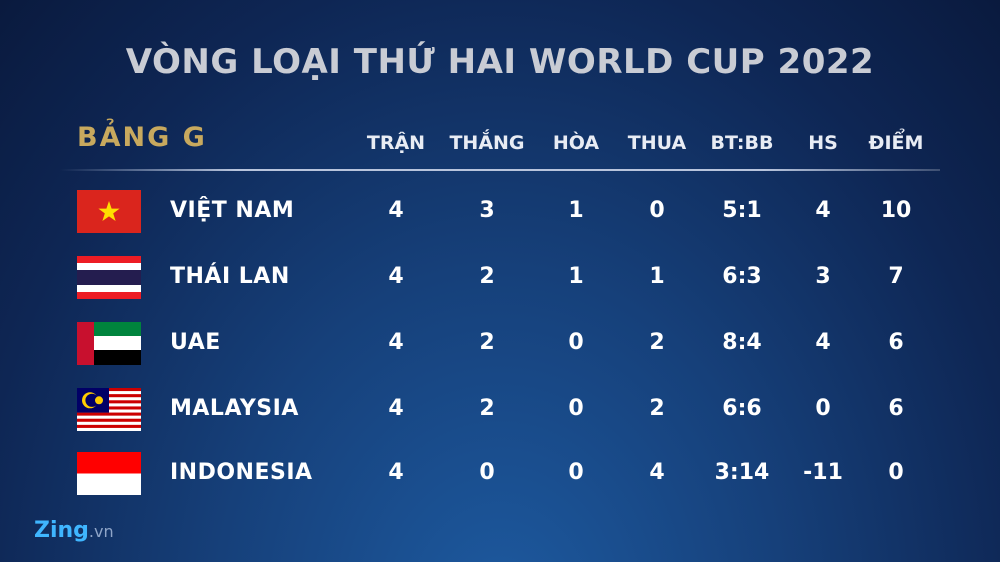 This screenshot has height=562, width=1000. Describe the element at coordinates (109, 409) in the screenshot. I see `malaysia-flag-icon` at that location.